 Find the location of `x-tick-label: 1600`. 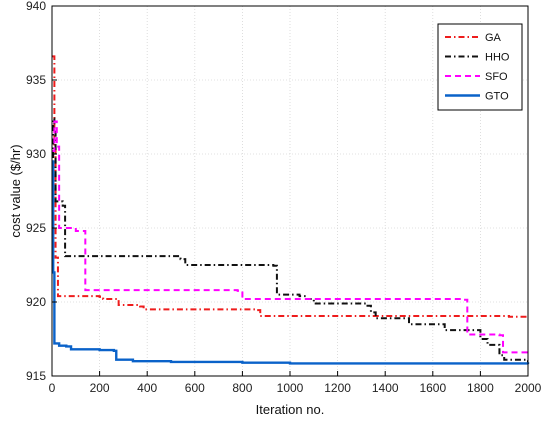

x-tick-label: 1600 is located at coordinates (432, 388).